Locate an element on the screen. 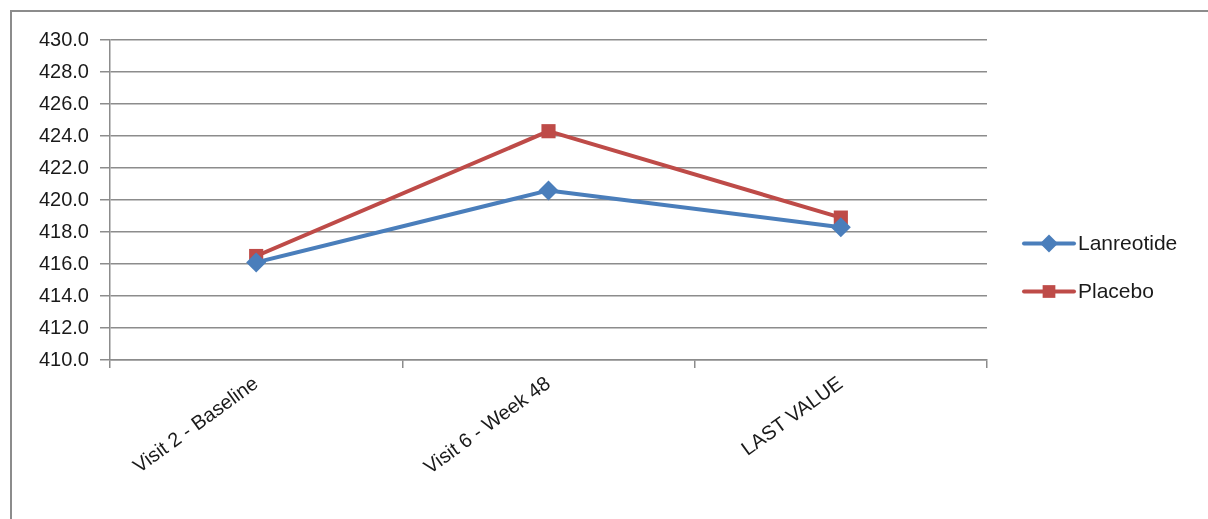 The height and width of the screenshot is (519, 1208). y-tick-label: 414.0 is located at coordinates (63, 294).